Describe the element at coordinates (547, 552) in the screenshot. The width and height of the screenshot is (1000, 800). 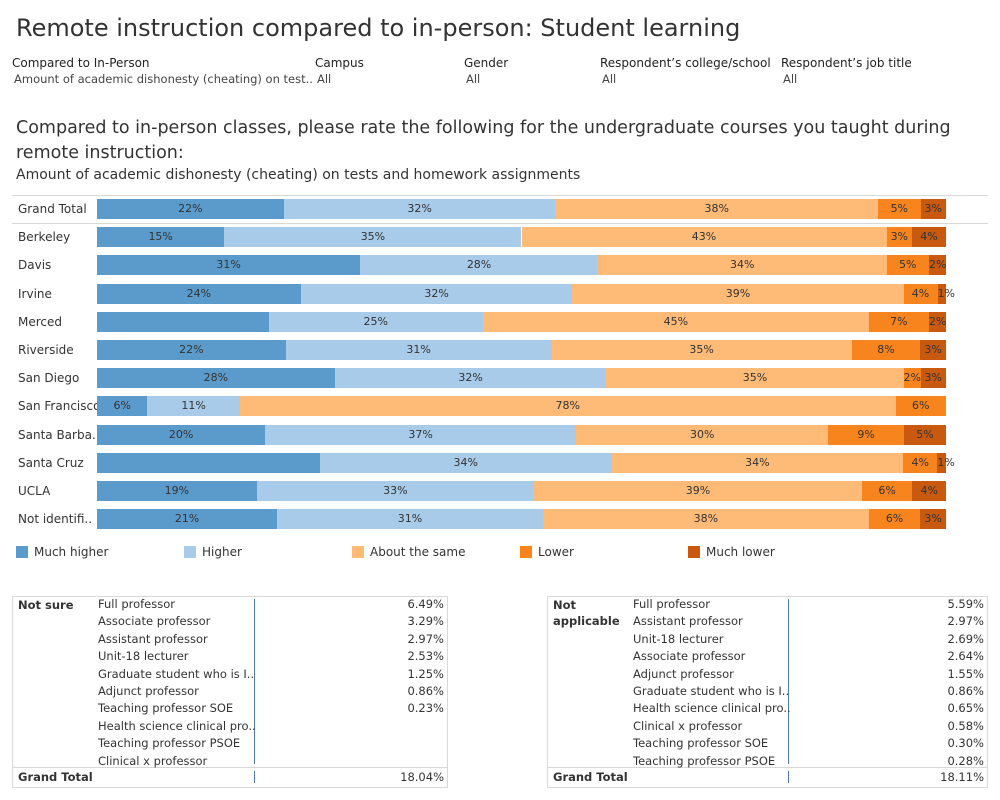
I see `legend-item-lower: Lower` at that location.